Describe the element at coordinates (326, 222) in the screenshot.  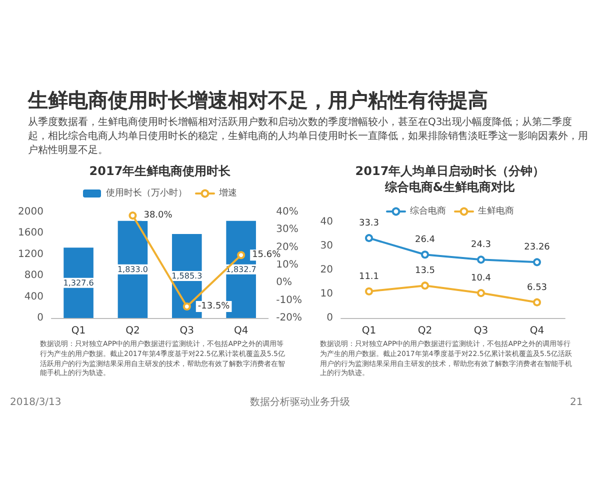
I see `y-tick-label: 40` at that location.